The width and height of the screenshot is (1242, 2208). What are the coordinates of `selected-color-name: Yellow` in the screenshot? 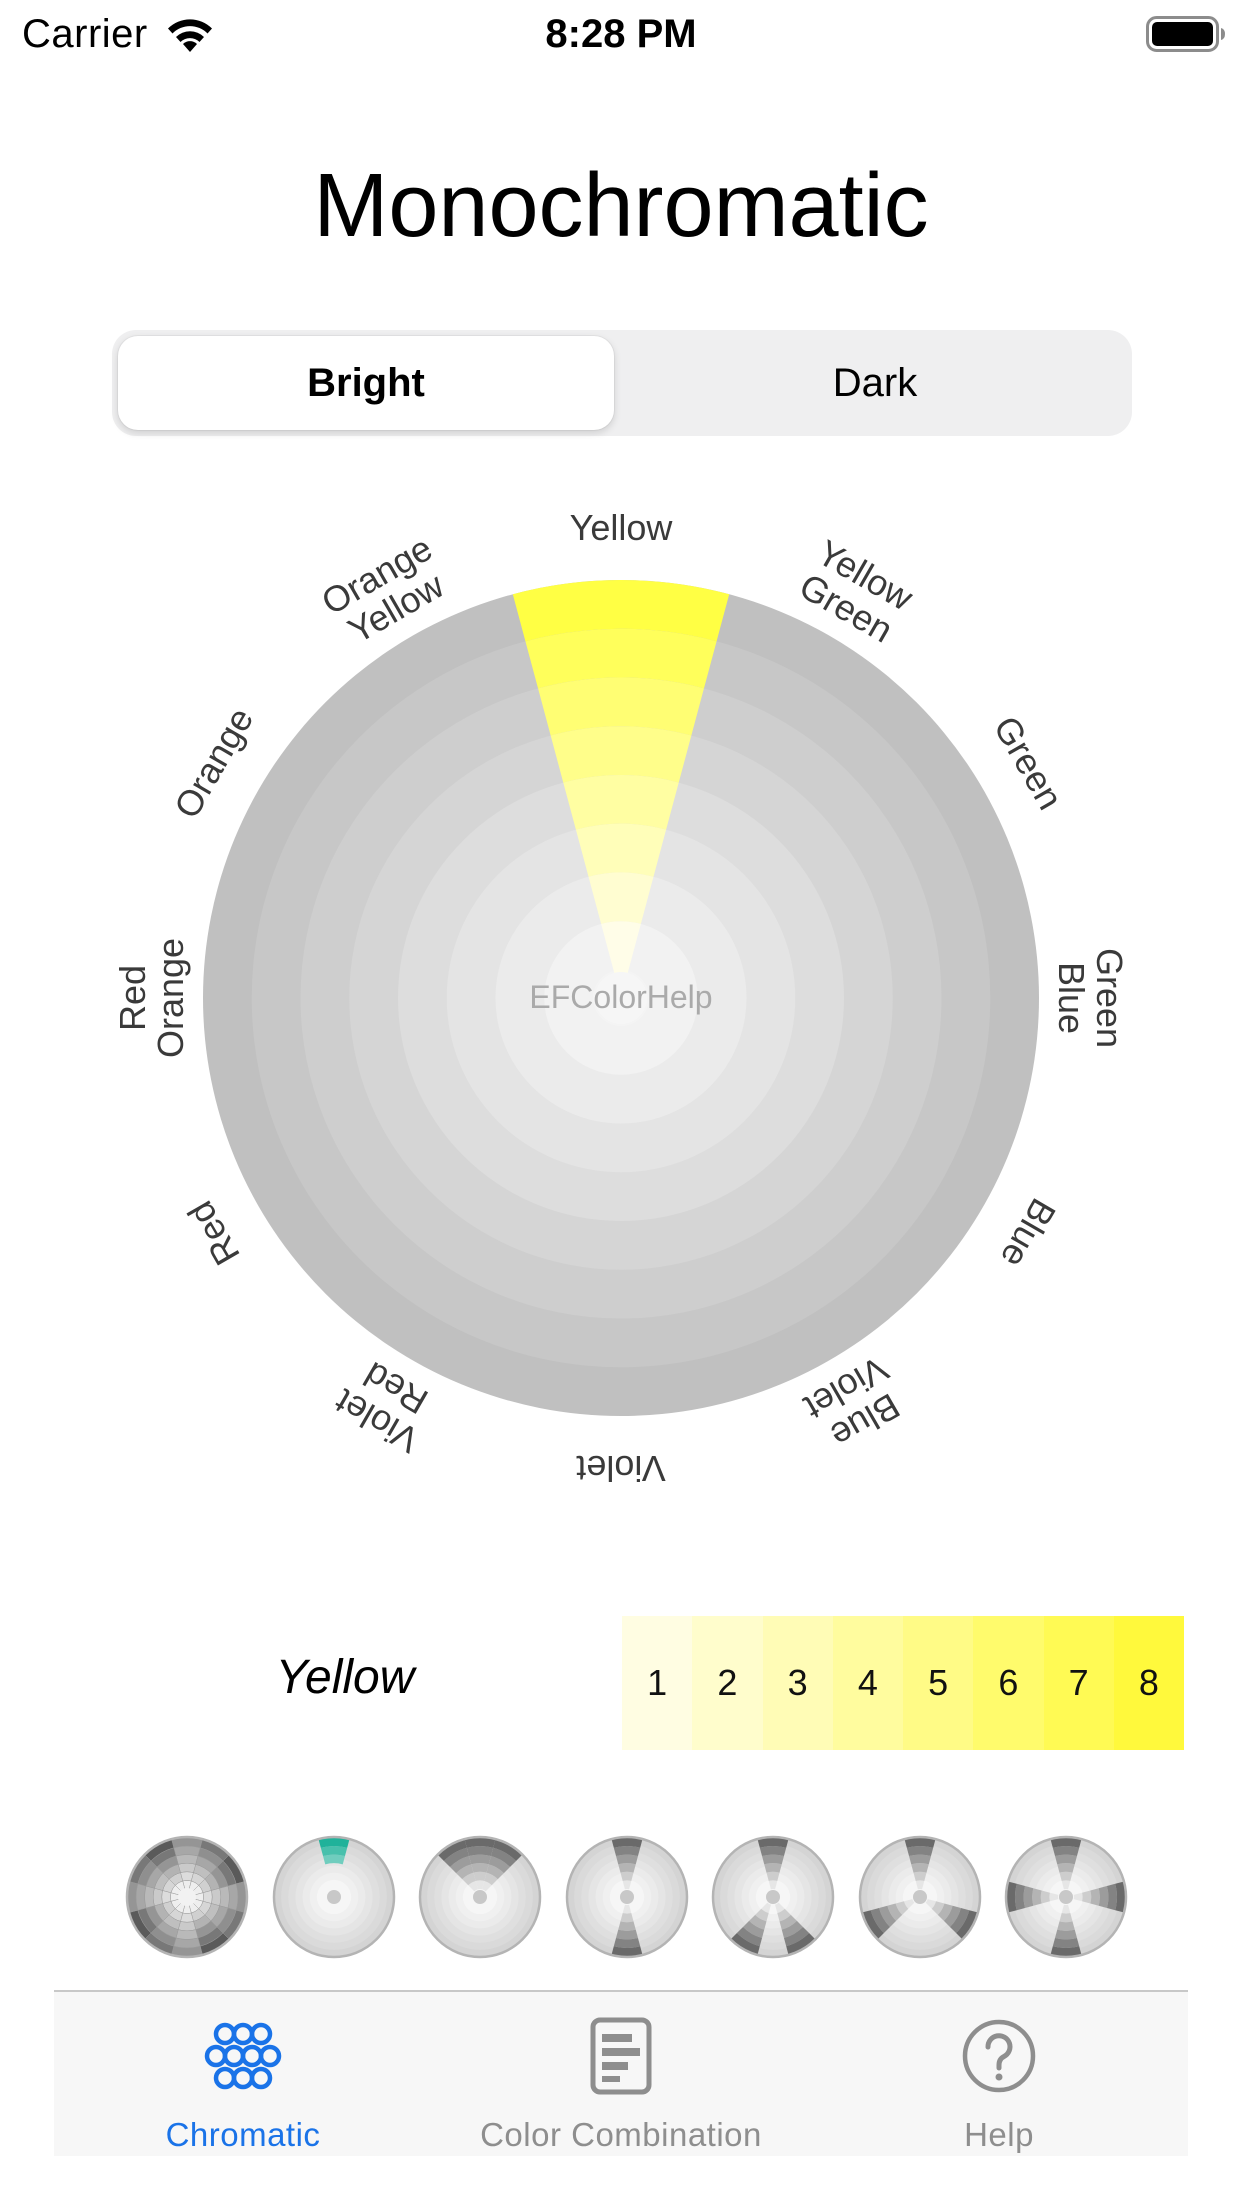 It's located at (345, 1677).